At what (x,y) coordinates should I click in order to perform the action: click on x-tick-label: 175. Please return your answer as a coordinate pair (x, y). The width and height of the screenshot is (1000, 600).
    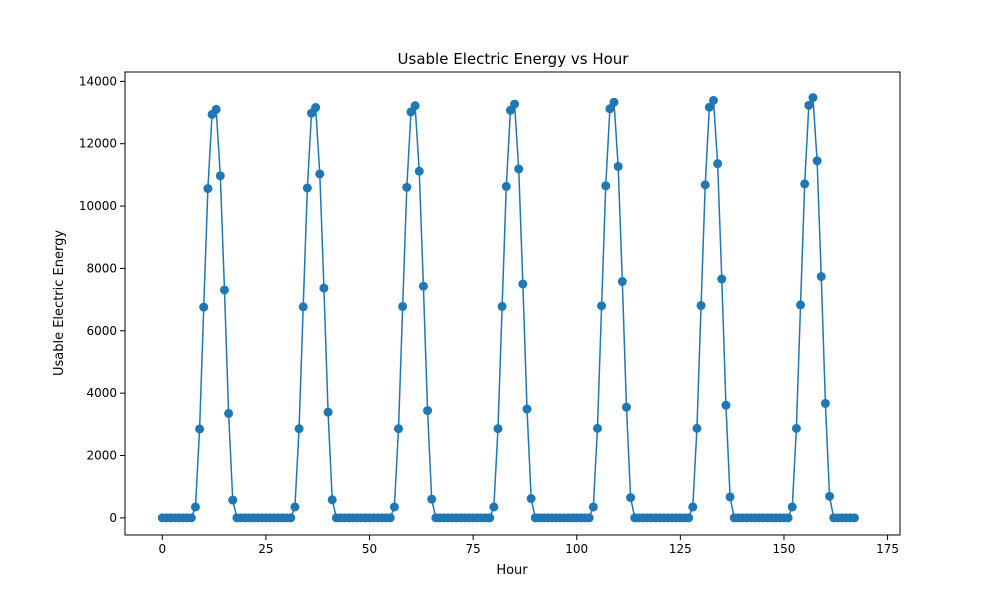
    Looking at the image, I should click on (887, 549).